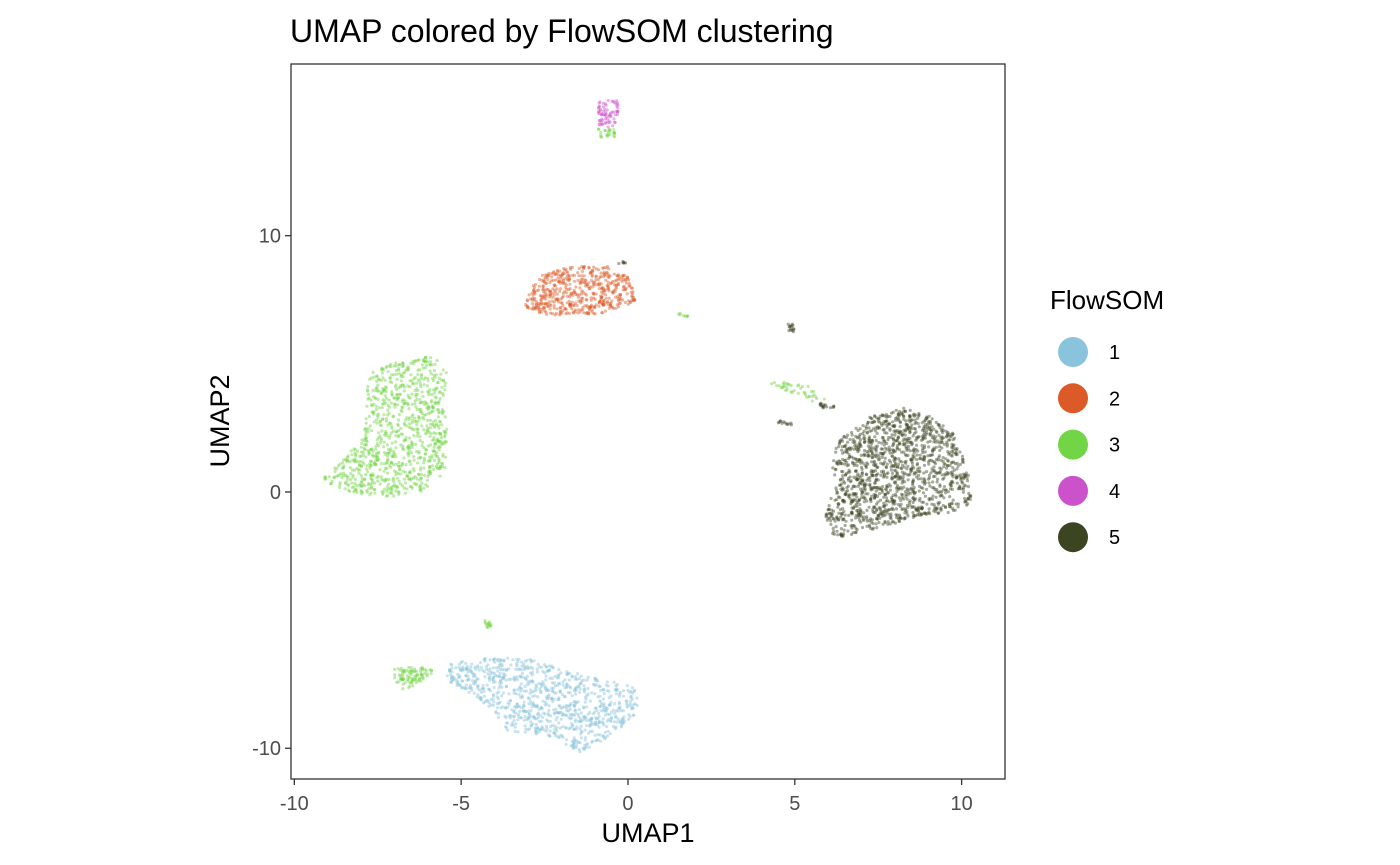 The image size is (1400, 865). I want to click on chart-title: UMAP colored by FlowSOM clustering, so click(562, 31).